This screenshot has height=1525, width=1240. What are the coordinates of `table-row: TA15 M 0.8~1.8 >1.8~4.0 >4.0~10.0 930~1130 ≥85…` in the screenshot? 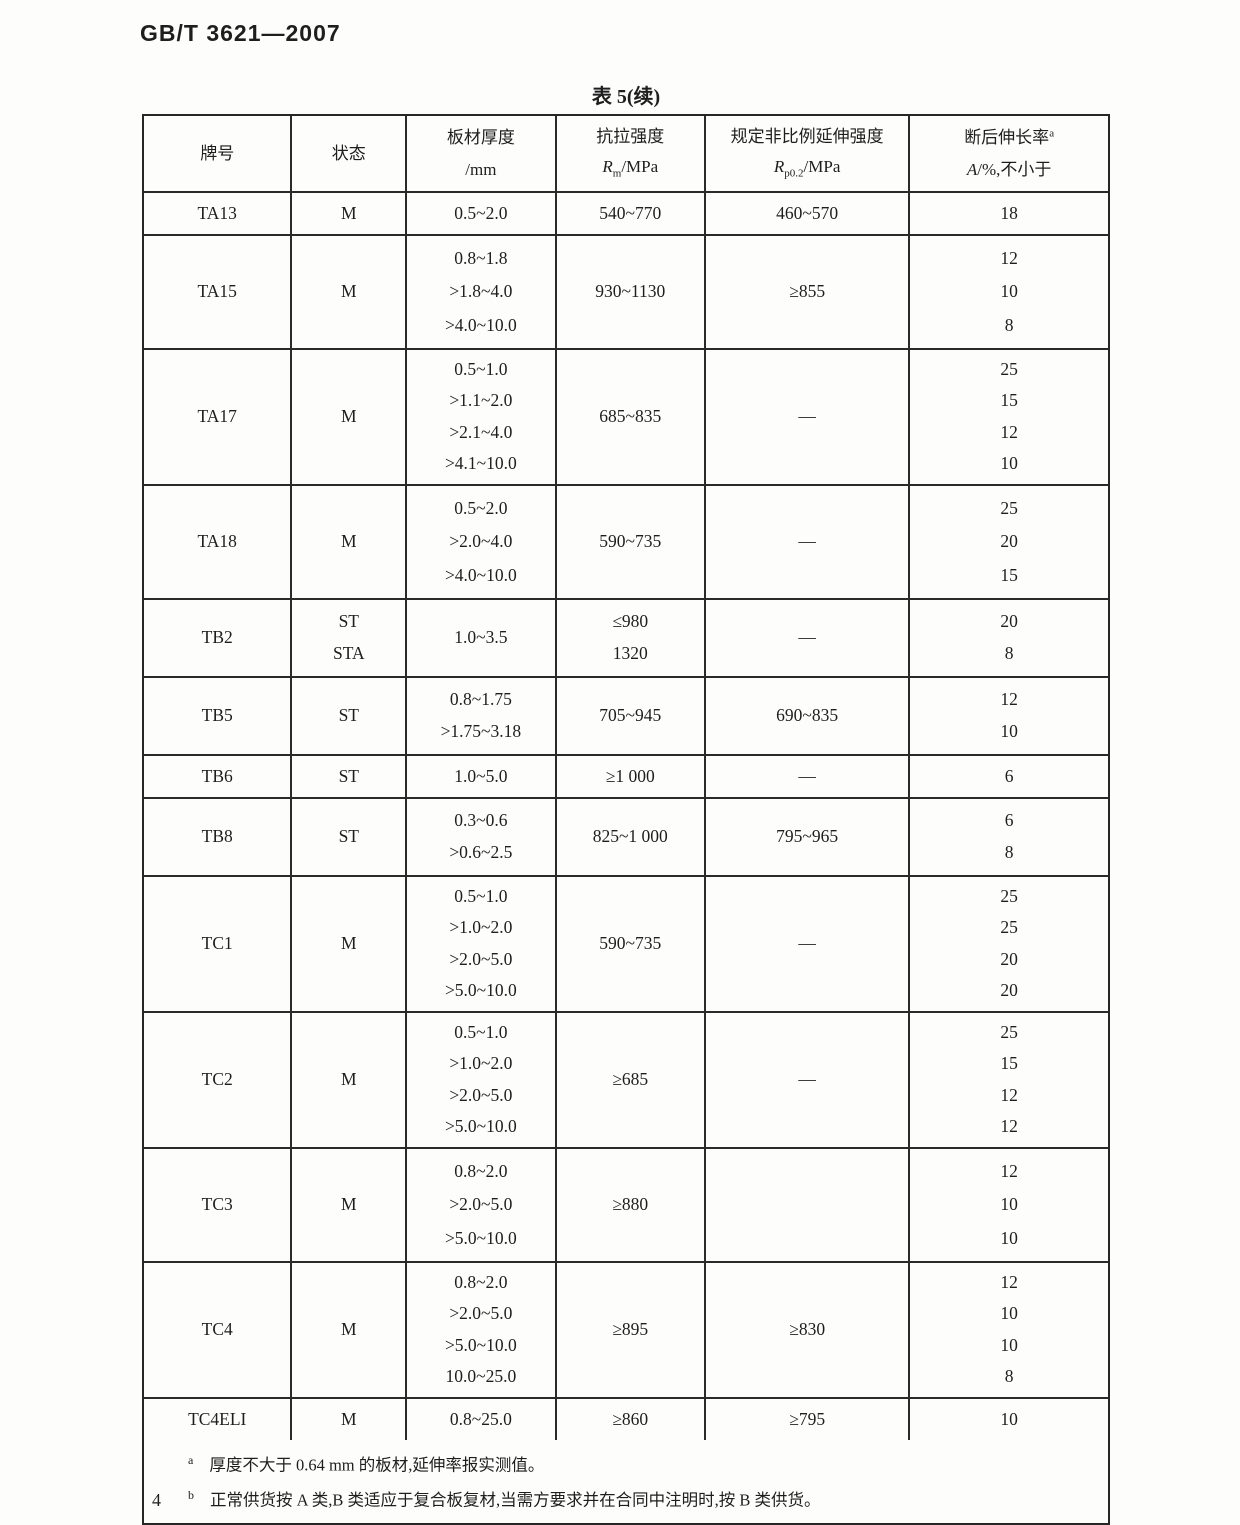 It's located at (626, 293).